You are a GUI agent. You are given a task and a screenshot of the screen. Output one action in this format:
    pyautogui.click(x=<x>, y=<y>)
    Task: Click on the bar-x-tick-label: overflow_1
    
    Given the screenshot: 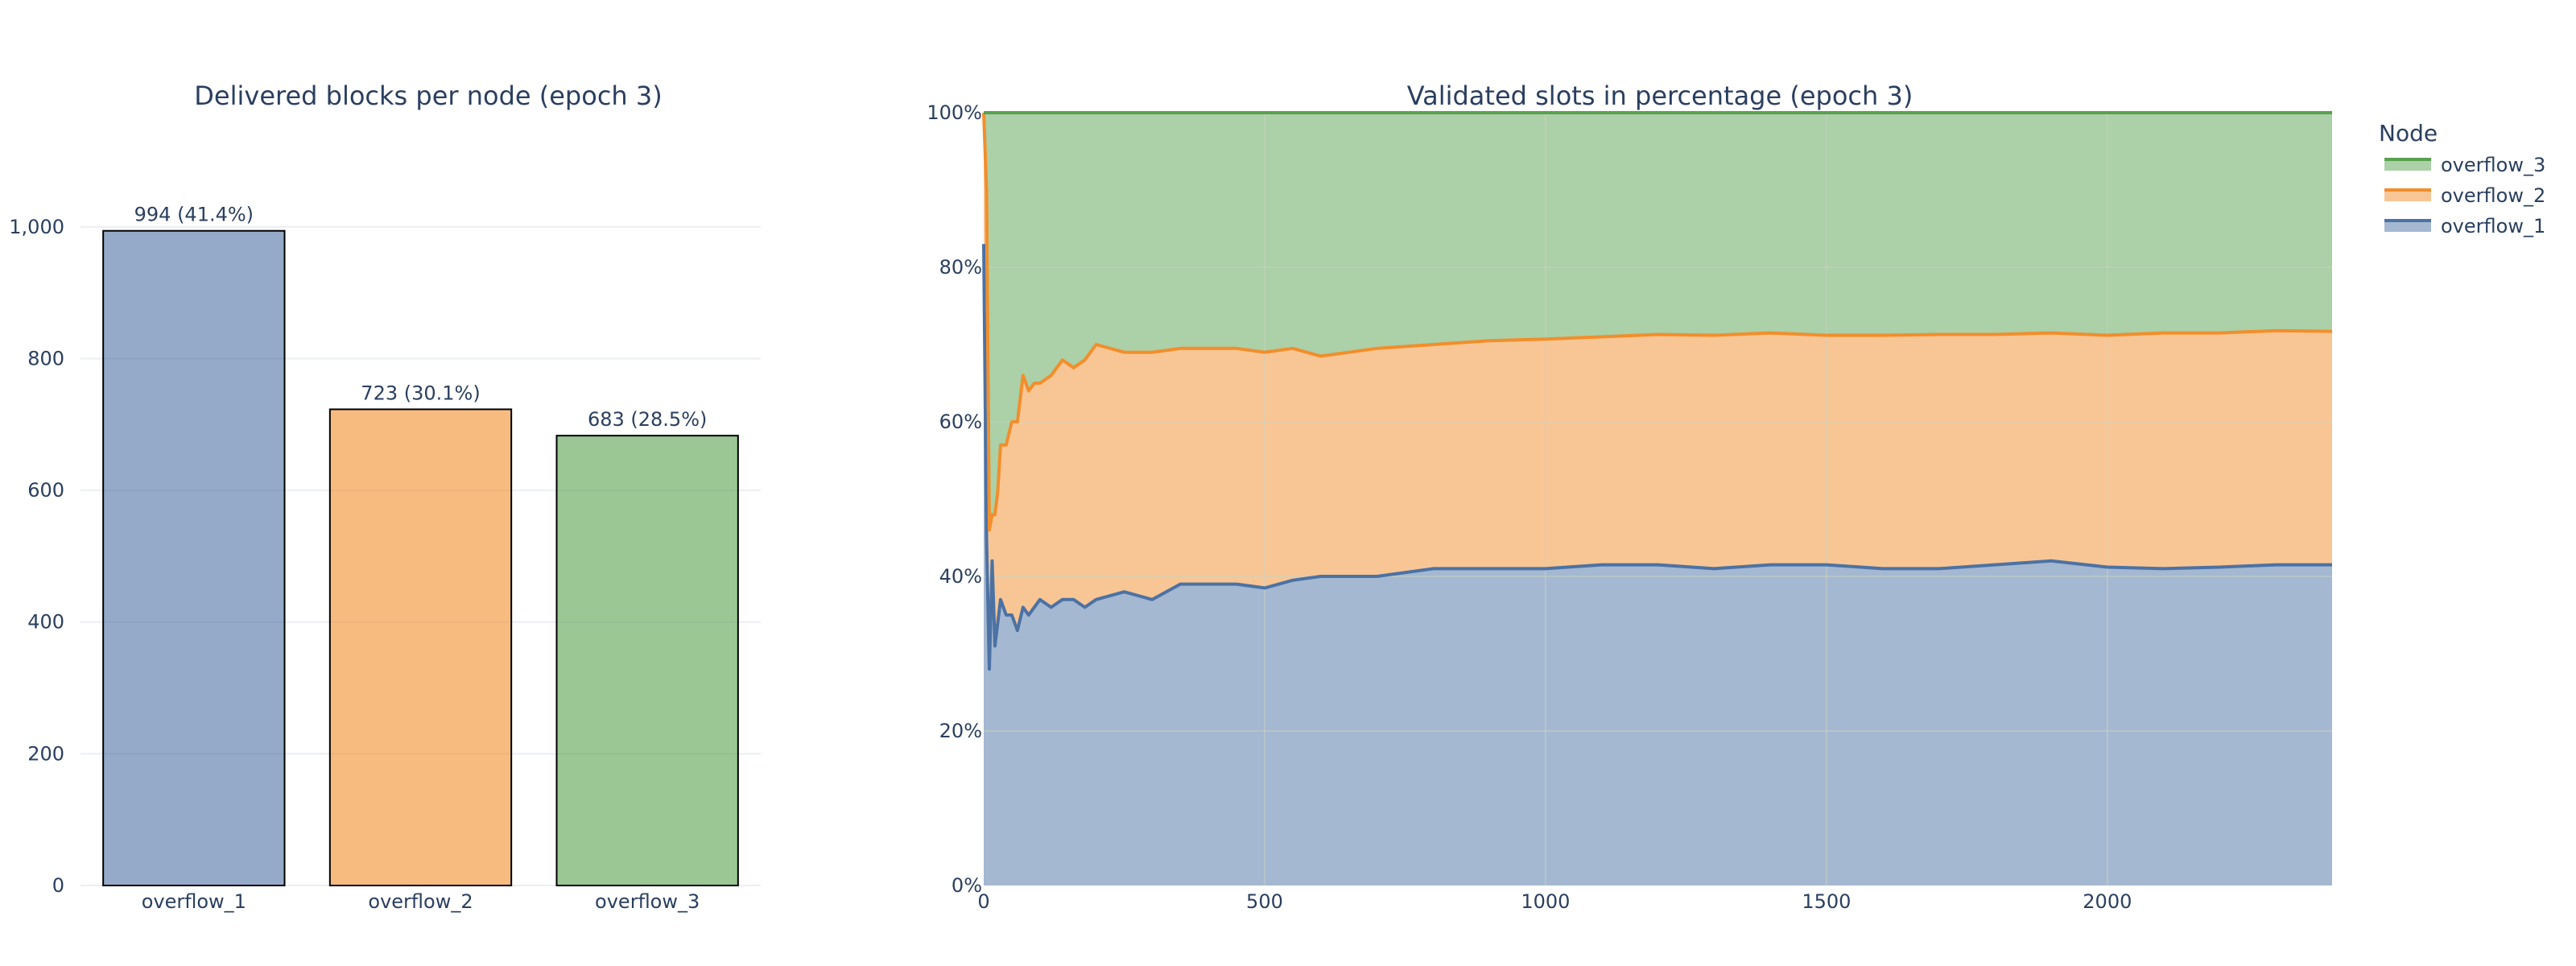 What is the action you would take?
    pyautogui.click(x=194, y=901)
    